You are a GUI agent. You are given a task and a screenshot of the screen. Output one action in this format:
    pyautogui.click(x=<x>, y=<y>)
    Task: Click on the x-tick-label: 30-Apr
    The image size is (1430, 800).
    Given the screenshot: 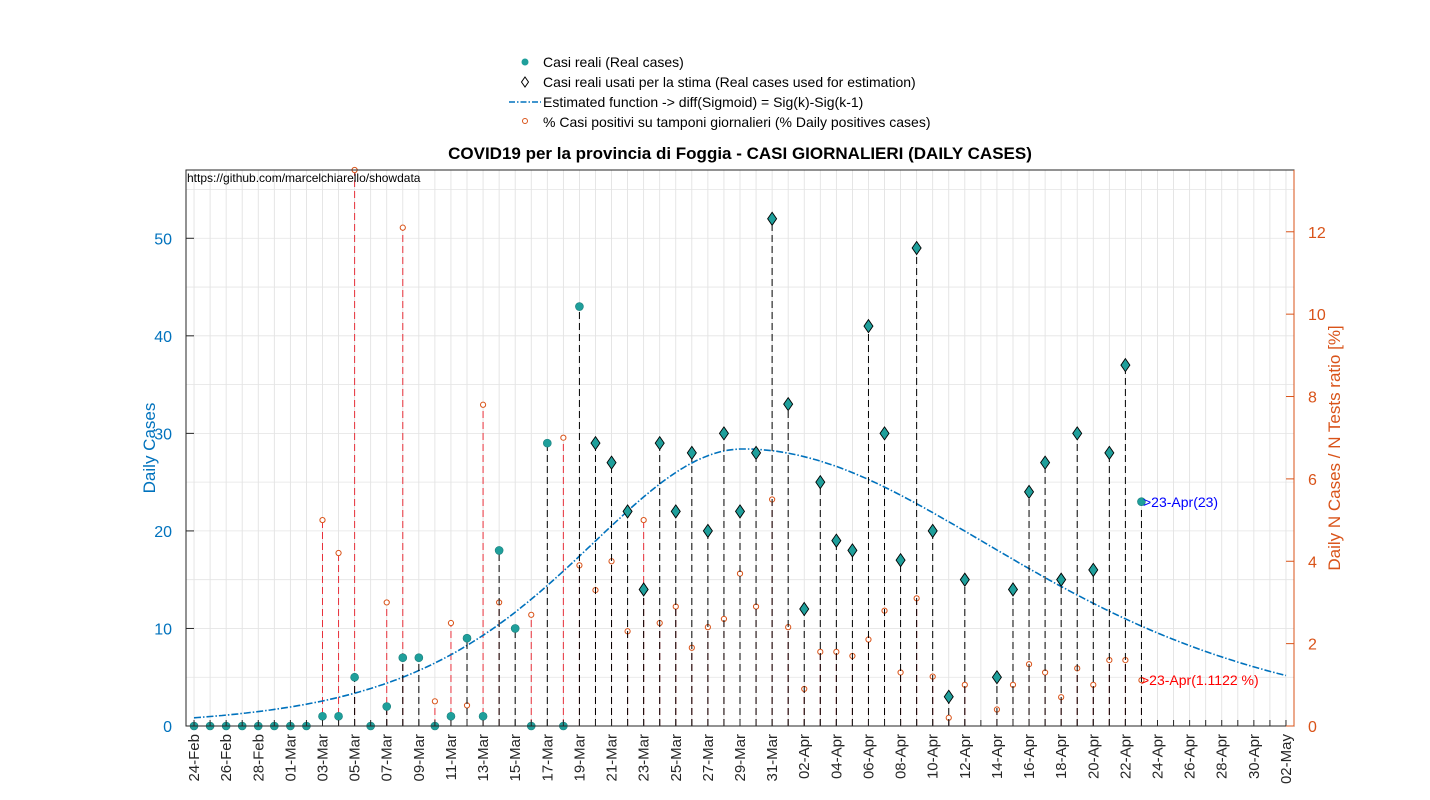 What is the action you would take?
    pyautogui.click(x=1254, y=756)
    